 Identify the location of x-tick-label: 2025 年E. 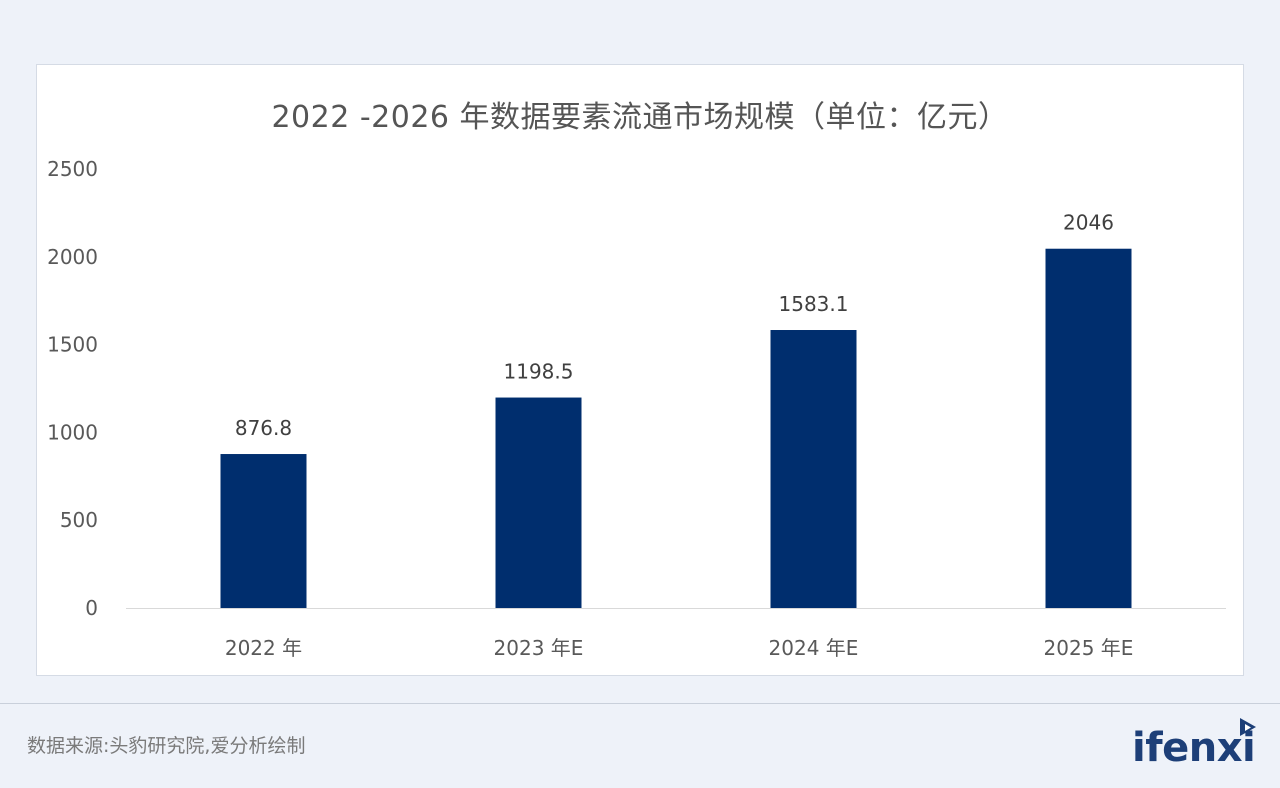
(1089, 648).